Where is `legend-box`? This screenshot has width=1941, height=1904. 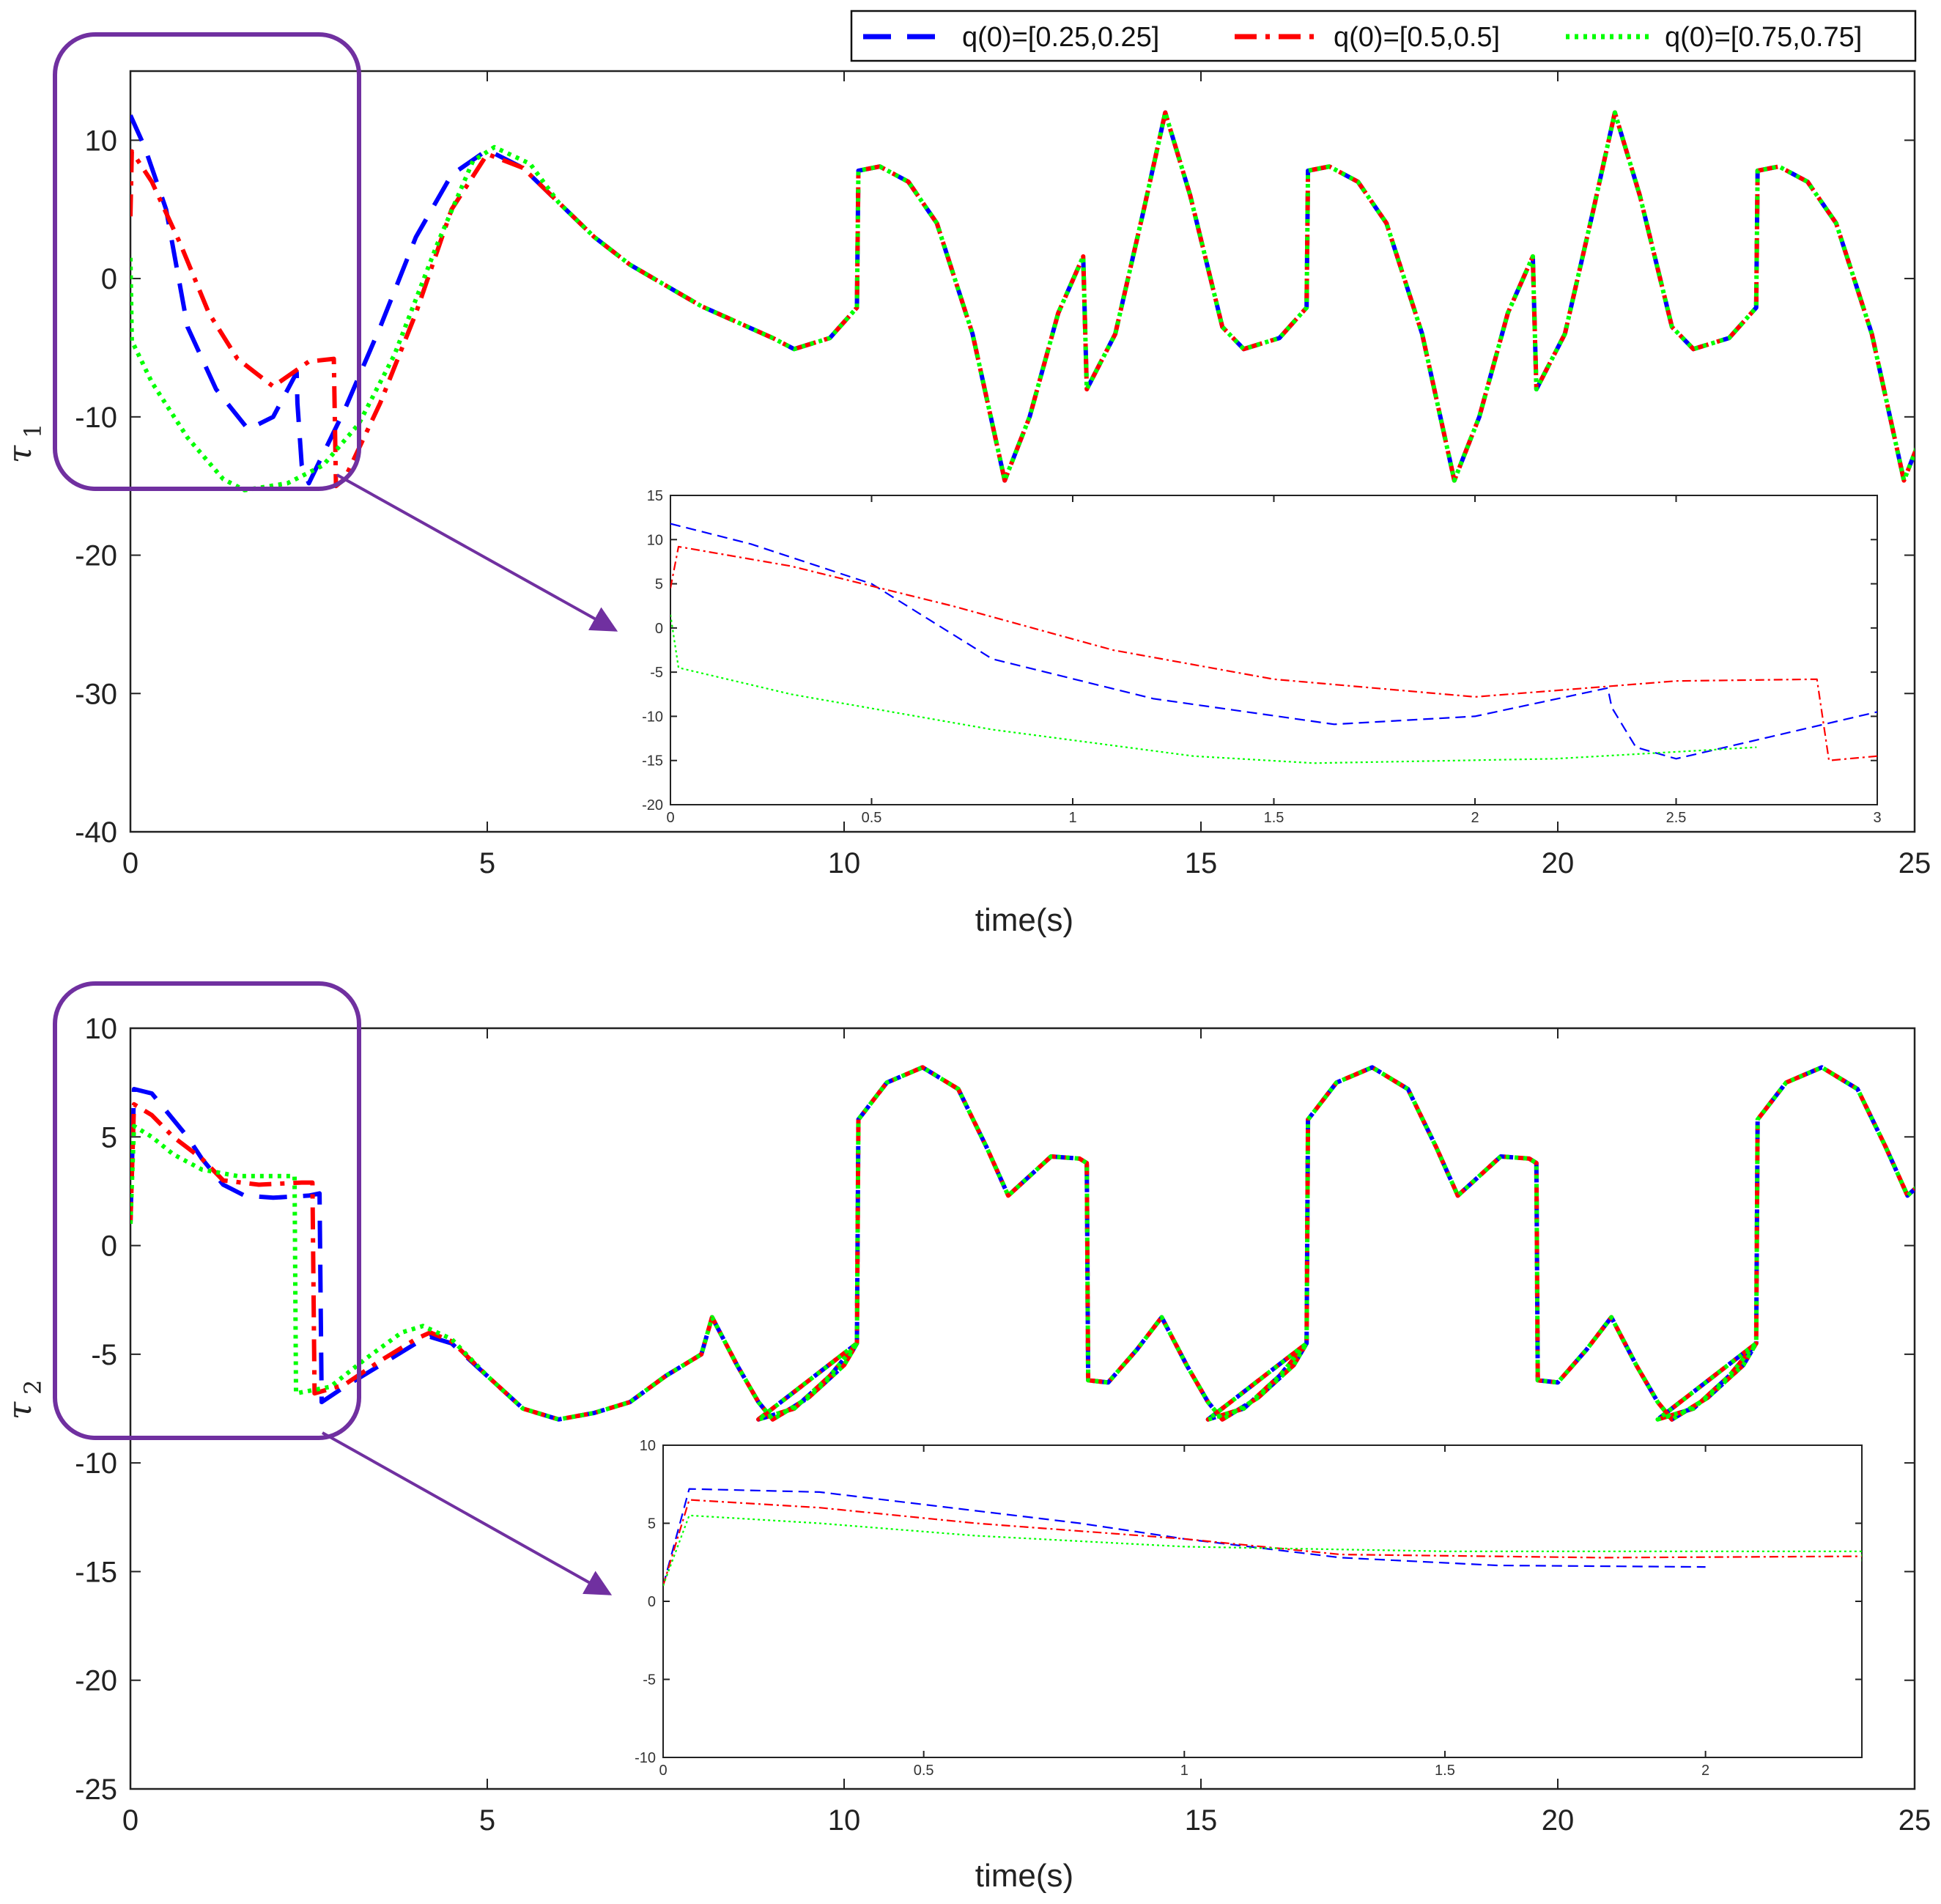 legend-box is located at coordinates (1383, 36).